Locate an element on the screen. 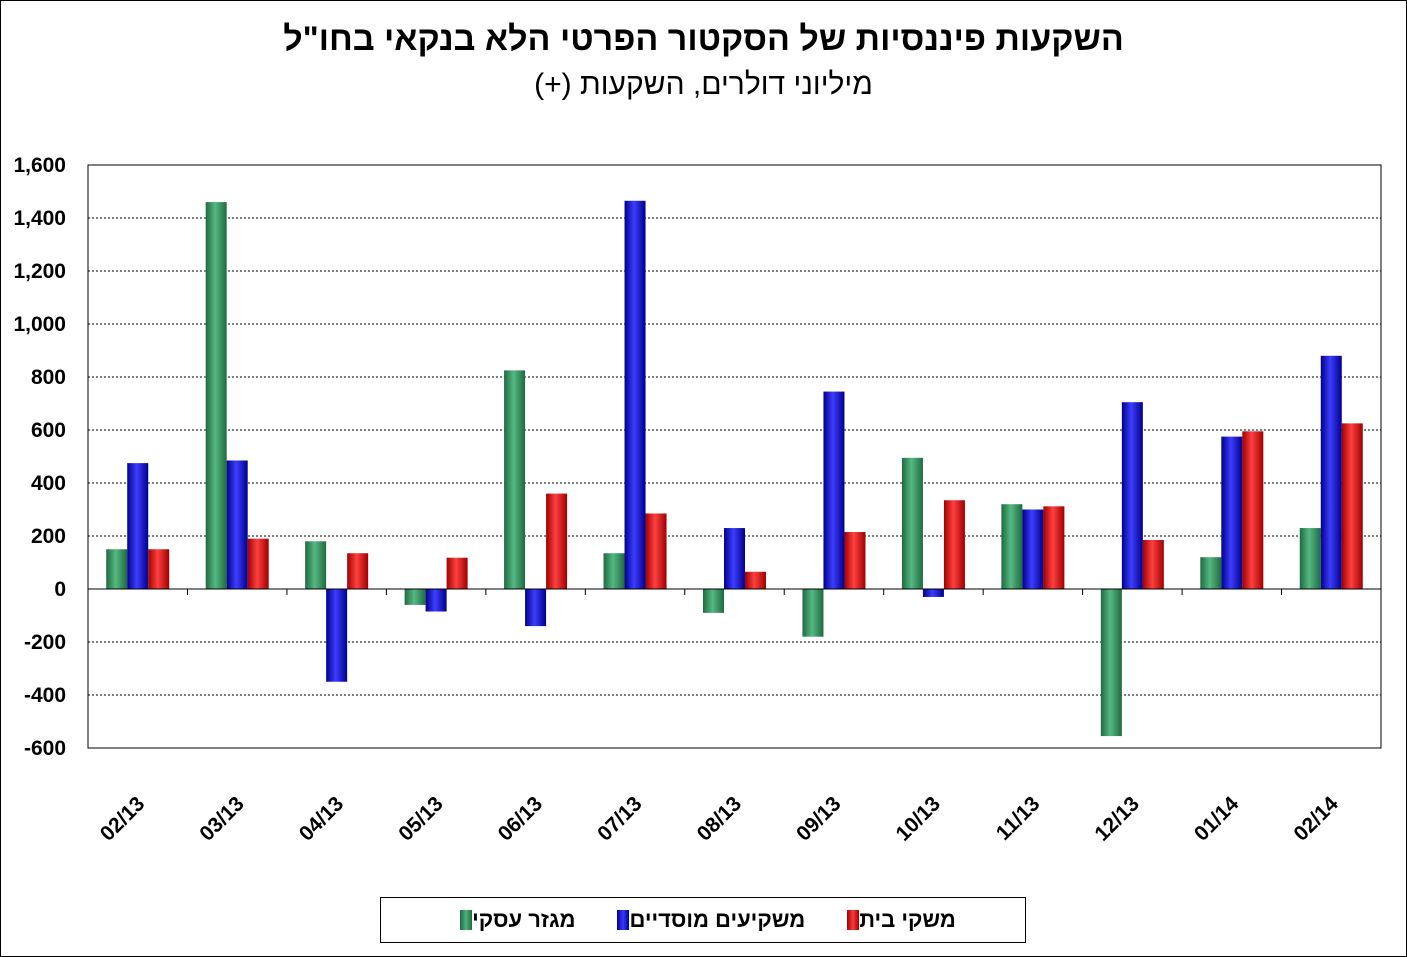  legend-item-households: משקי בית is located at coordinates (896, 920).